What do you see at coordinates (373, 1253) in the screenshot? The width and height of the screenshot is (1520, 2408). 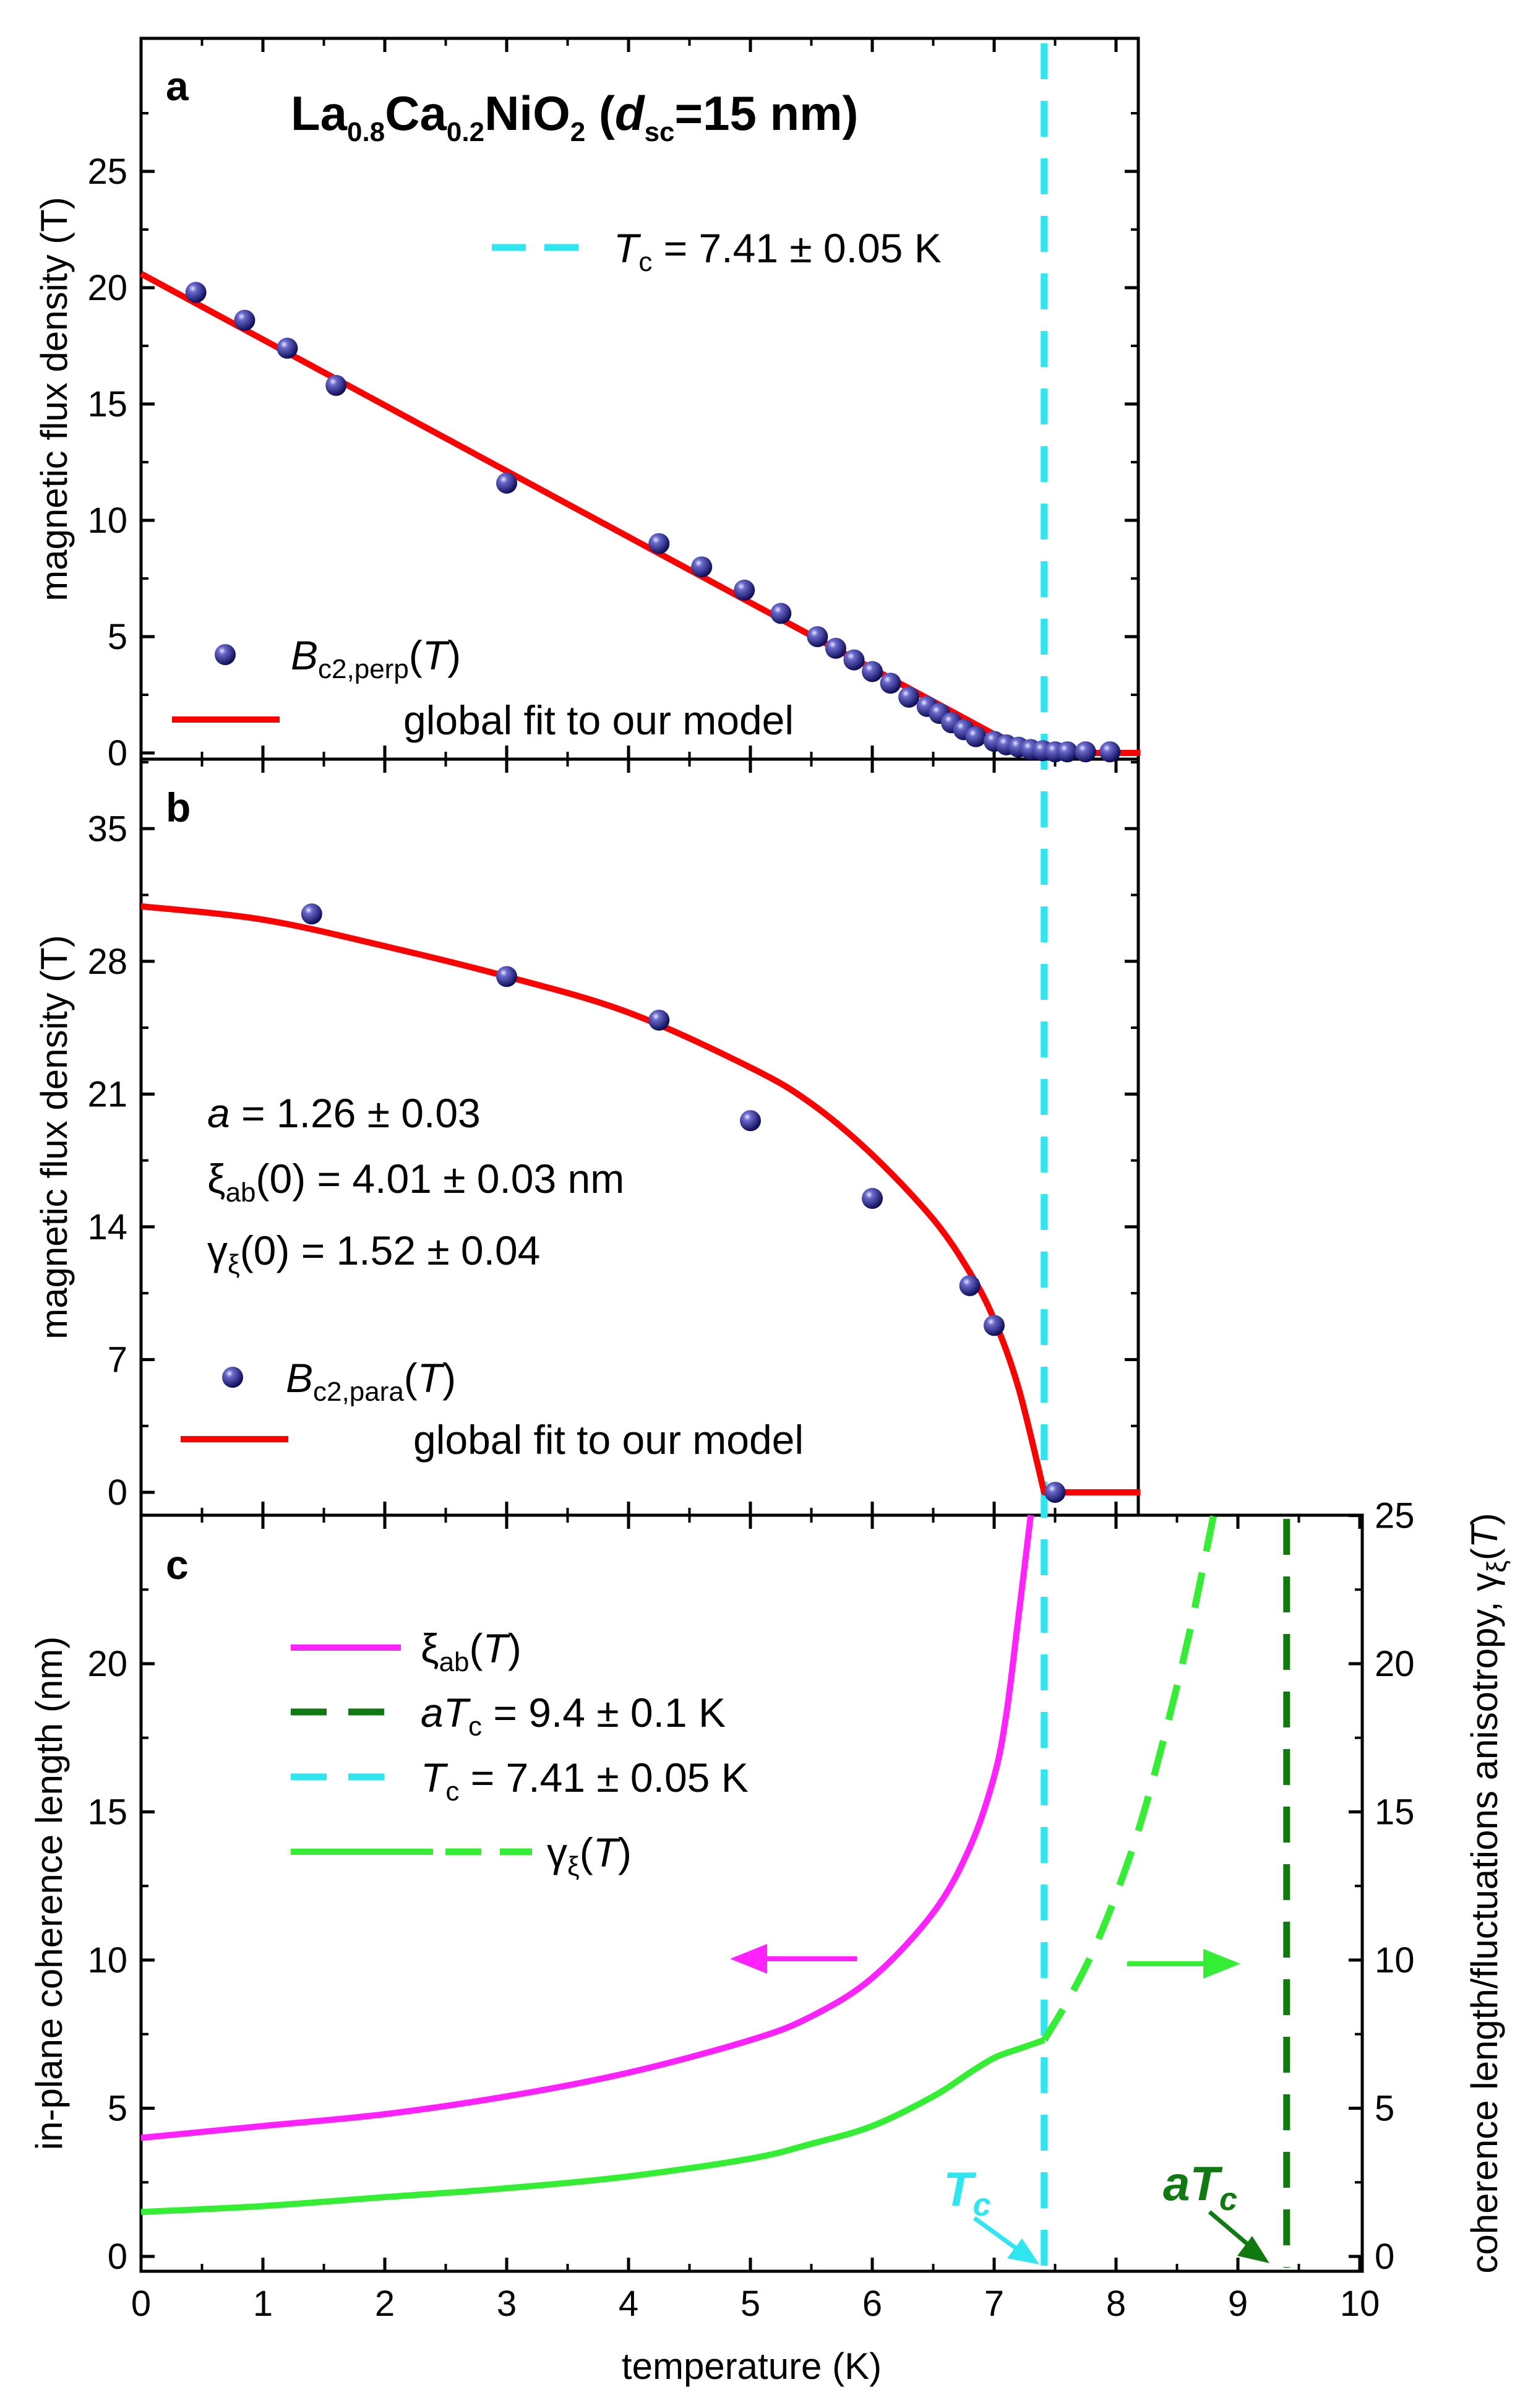 I see `panel-b-param-gamma: γξ(0) = 1.52 ± 0.04` at bounding box center [373, 1253].